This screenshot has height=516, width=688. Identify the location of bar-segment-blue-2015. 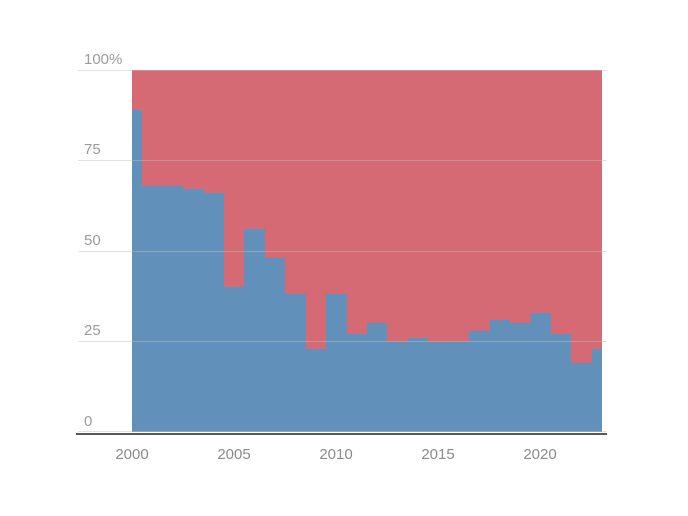
(438, 386).